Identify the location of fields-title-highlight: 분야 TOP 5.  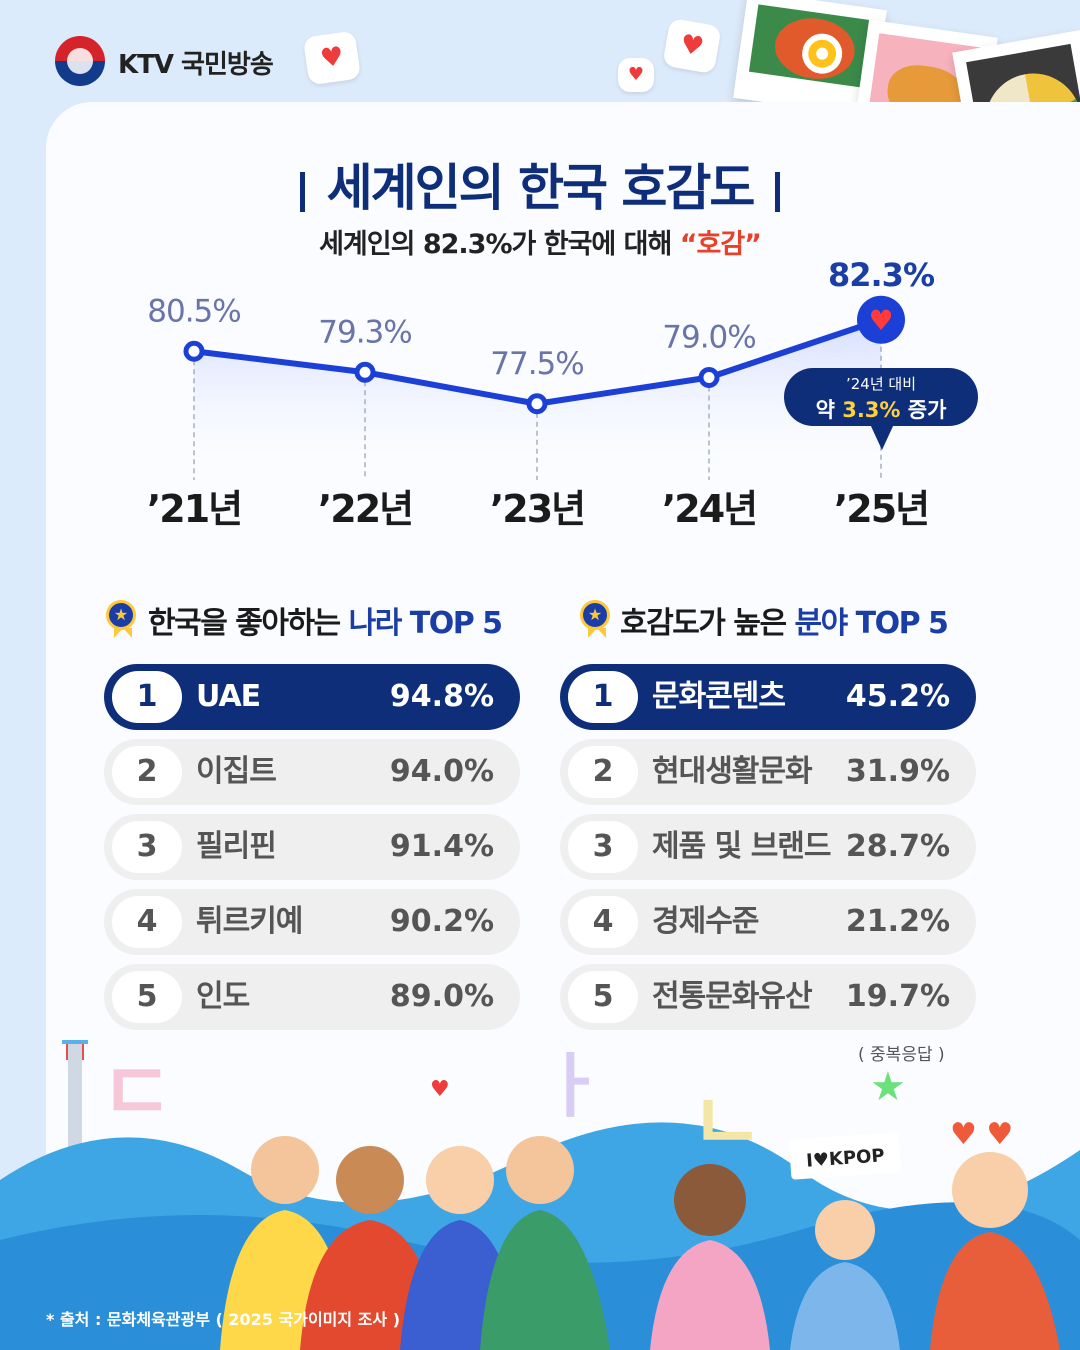
(871, 623).